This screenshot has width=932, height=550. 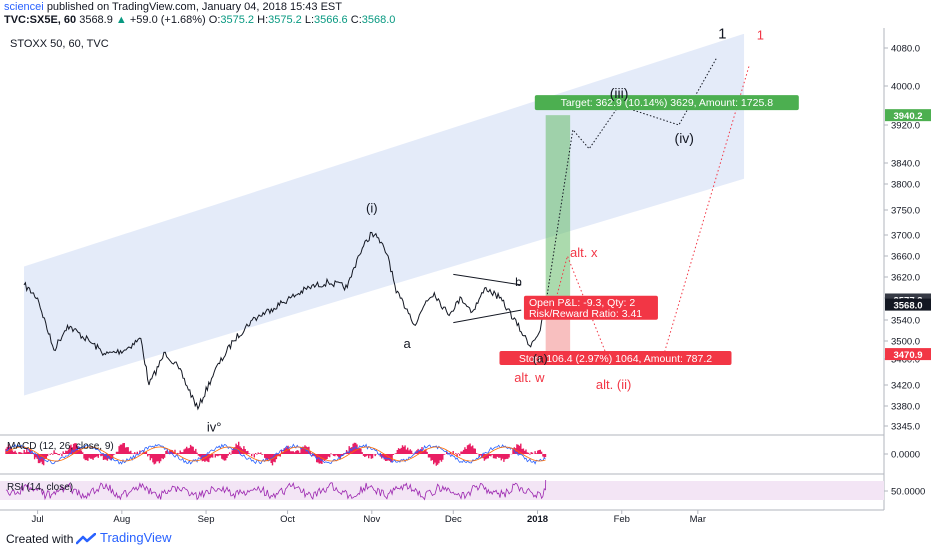 I want to click on last-price-box, so click(x=908, y=304).